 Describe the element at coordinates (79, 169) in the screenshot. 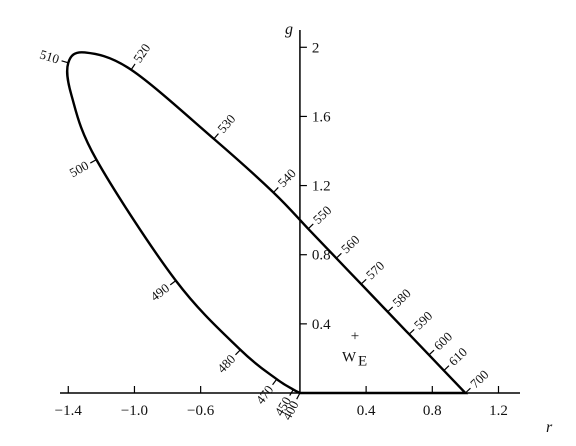

I see `wavelength-label: 500` at that location.